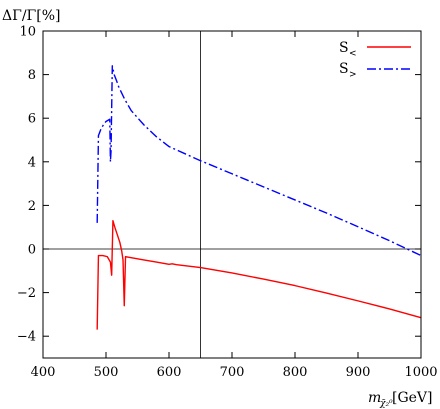 This screenshot has height=409, width=440. Describe the element at coordinates (344, 48) in the screenshot. I see `legend-label-s-less-main: S` at that location.